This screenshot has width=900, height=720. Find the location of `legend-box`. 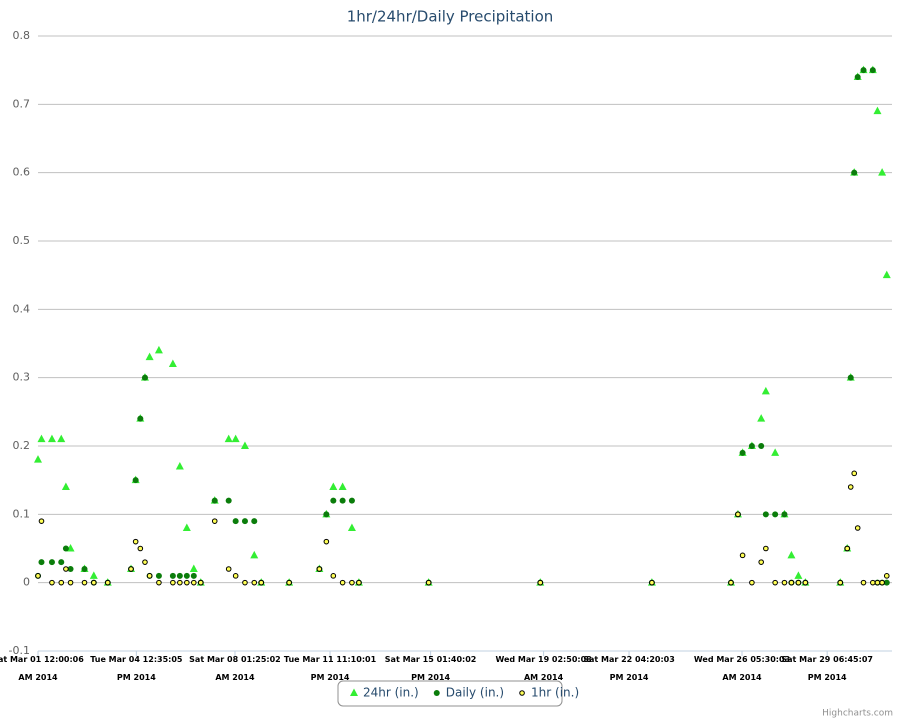

legend-box is located at coordinates (450, 693).